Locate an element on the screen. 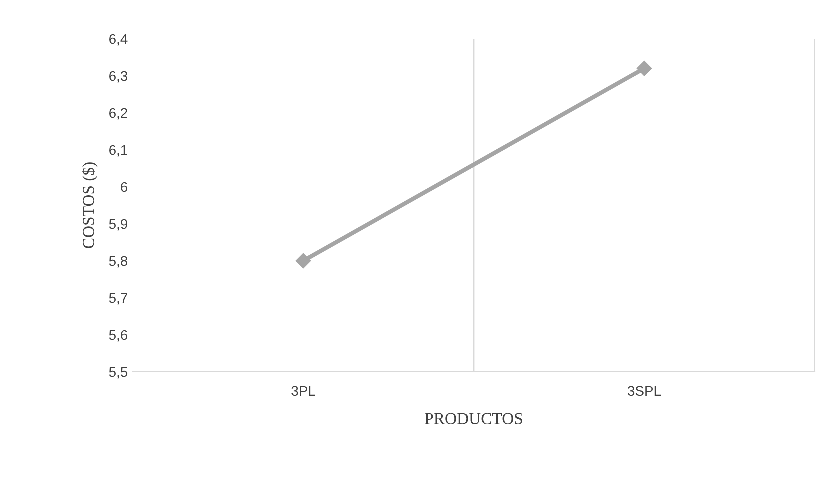 The image size is (837, 477). y-tick-label: 6,3 is located at coordinates (119, 77).